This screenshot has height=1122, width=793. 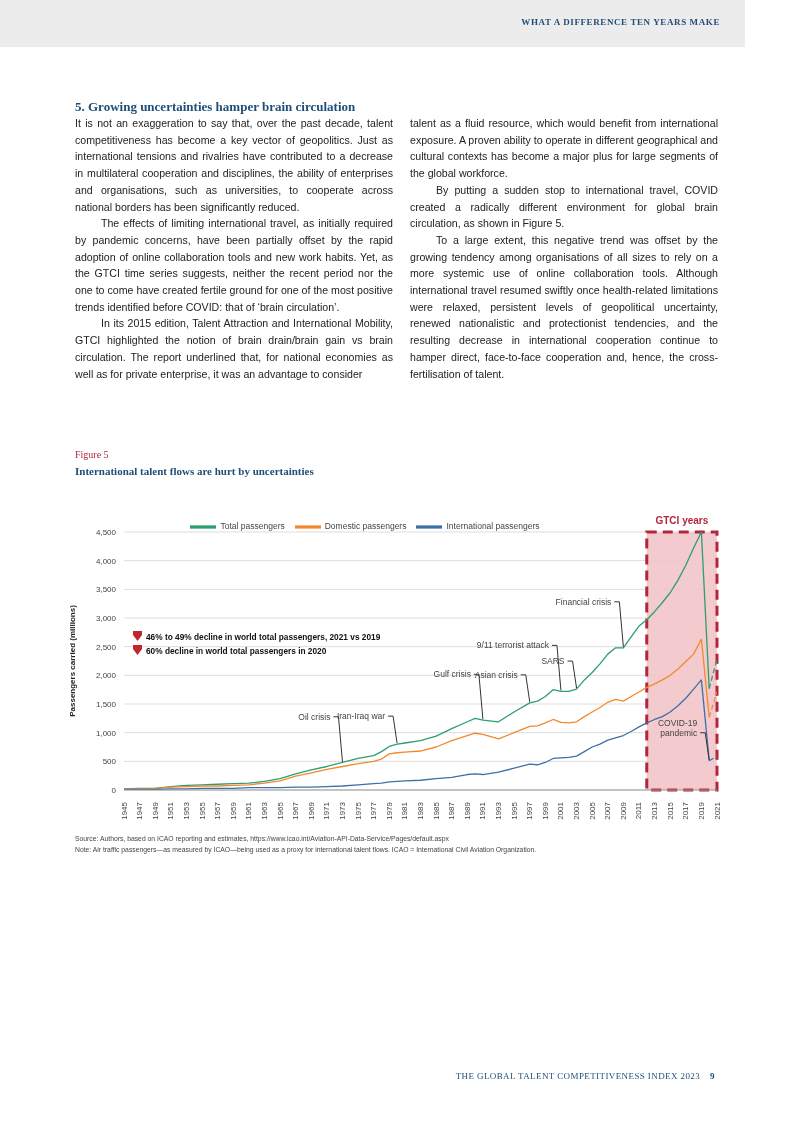 I want to click on x-tick-label: 1981, so click(x=405, y=810).